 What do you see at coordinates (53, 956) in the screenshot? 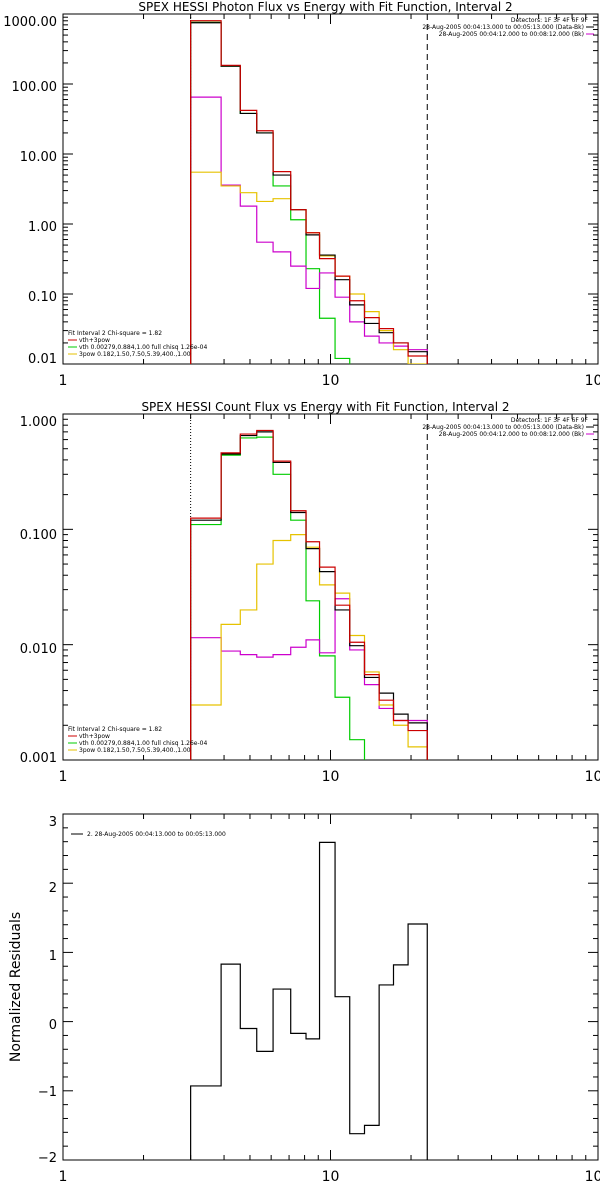
I see `y-tick-label: 1` at bounding box center [53, 956].